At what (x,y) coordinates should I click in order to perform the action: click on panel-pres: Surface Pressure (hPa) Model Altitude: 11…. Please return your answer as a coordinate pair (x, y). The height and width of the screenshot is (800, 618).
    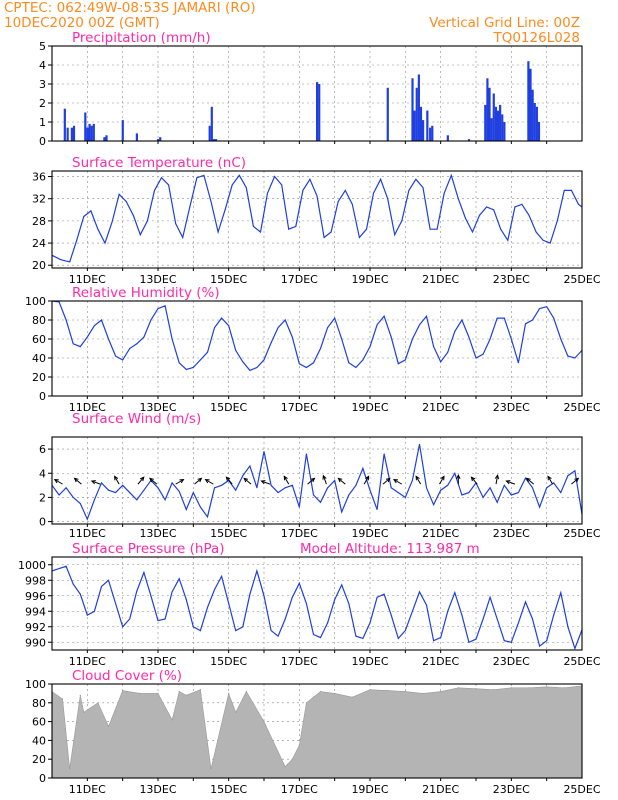
    Looking at the image, I should click on (309, 604).